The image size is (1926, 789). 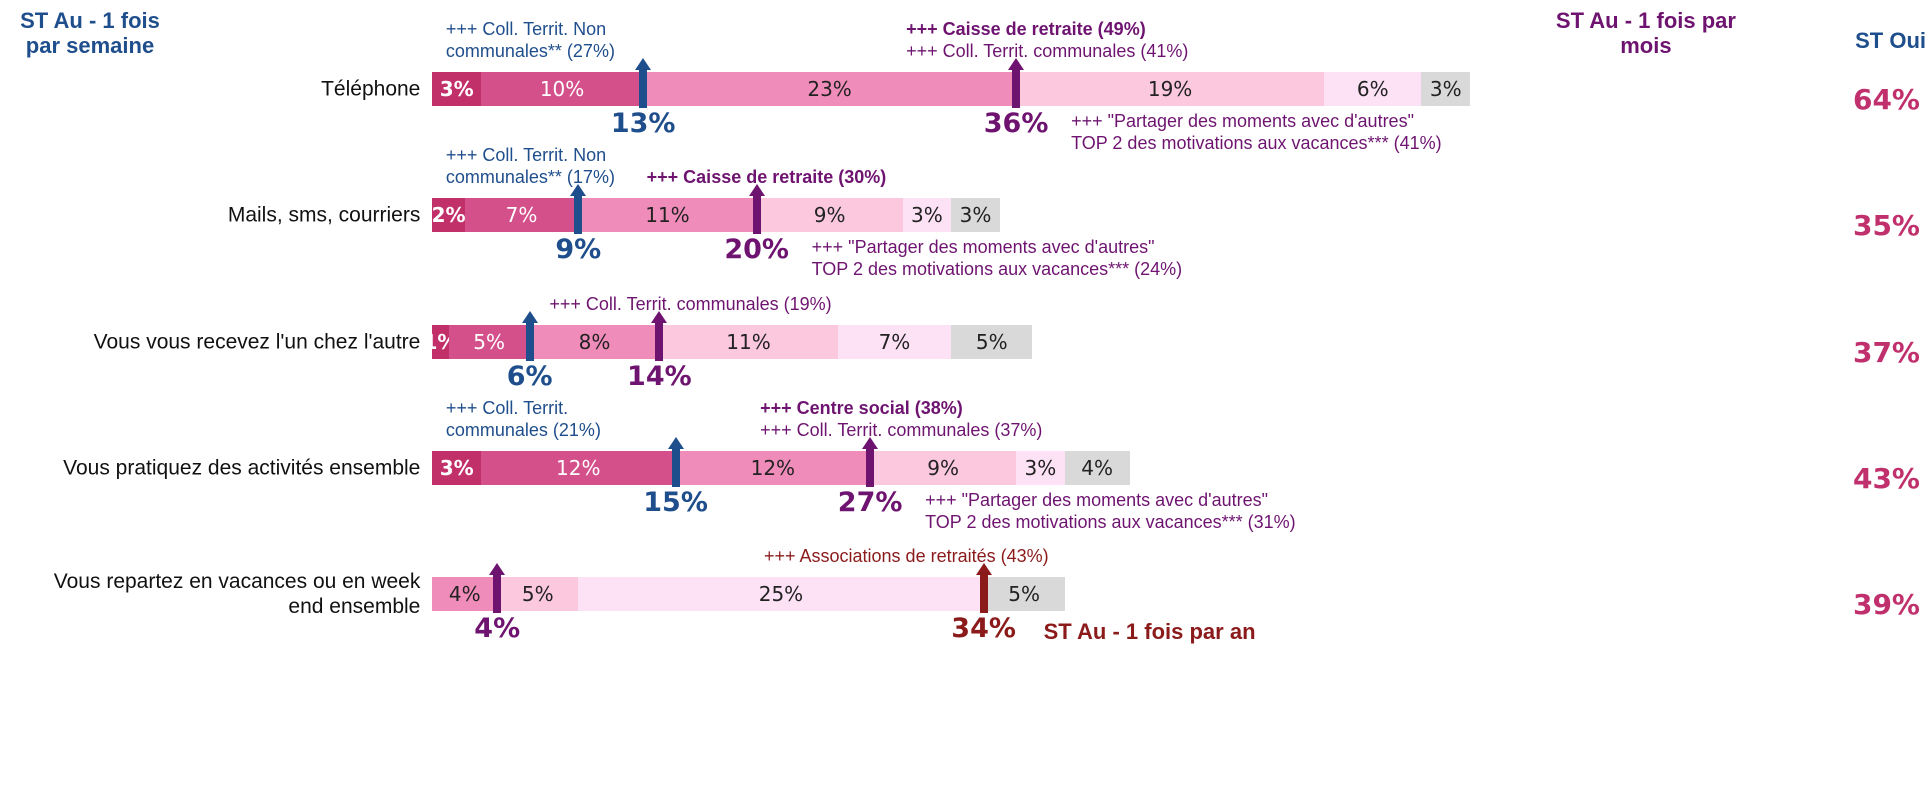 What do you see at coordinates (523, 430) in the screenshot?
I see `annotation: communales (21%)` at bounding box center [523, 430].